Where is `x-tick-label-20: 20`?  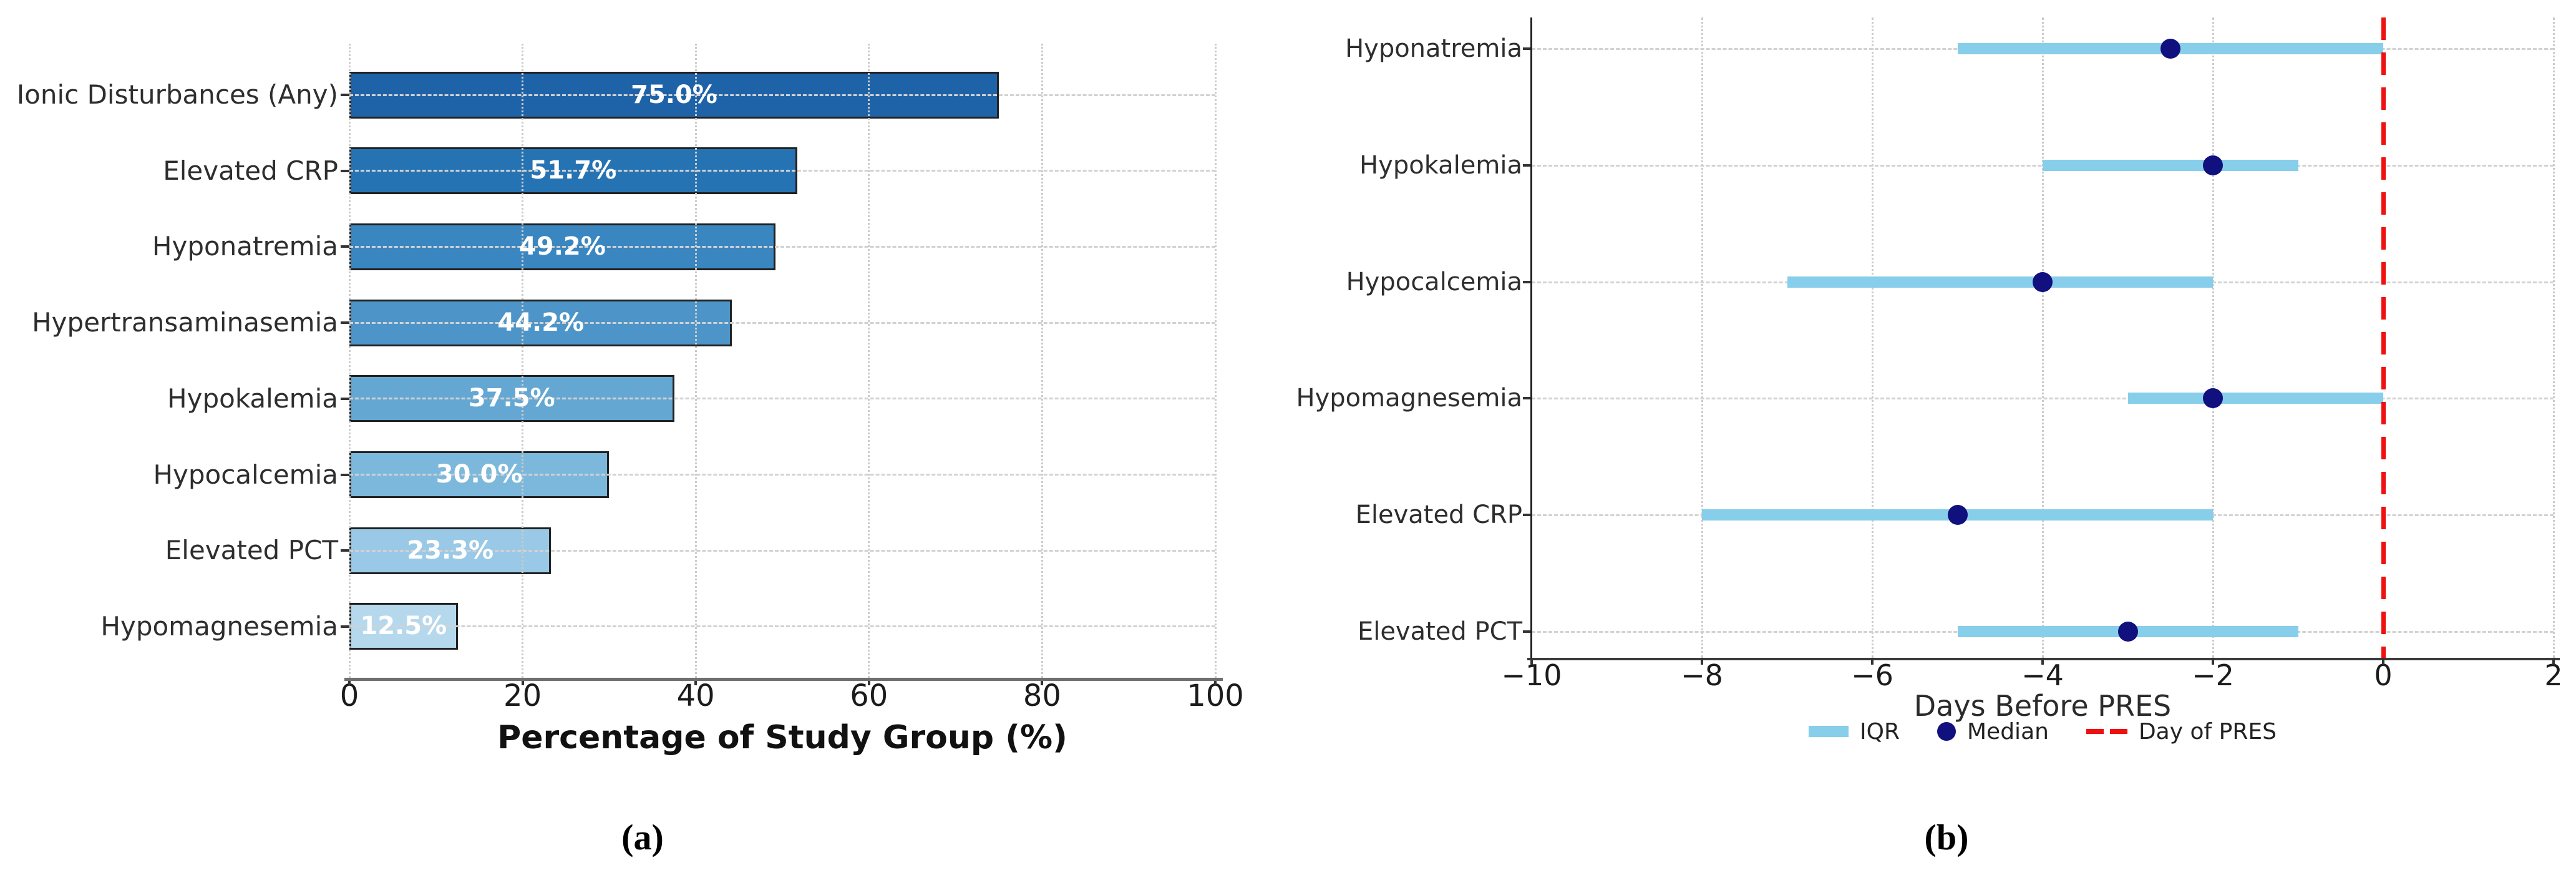 x-tick-label-20: 20 is located at coordinates (522, 696).